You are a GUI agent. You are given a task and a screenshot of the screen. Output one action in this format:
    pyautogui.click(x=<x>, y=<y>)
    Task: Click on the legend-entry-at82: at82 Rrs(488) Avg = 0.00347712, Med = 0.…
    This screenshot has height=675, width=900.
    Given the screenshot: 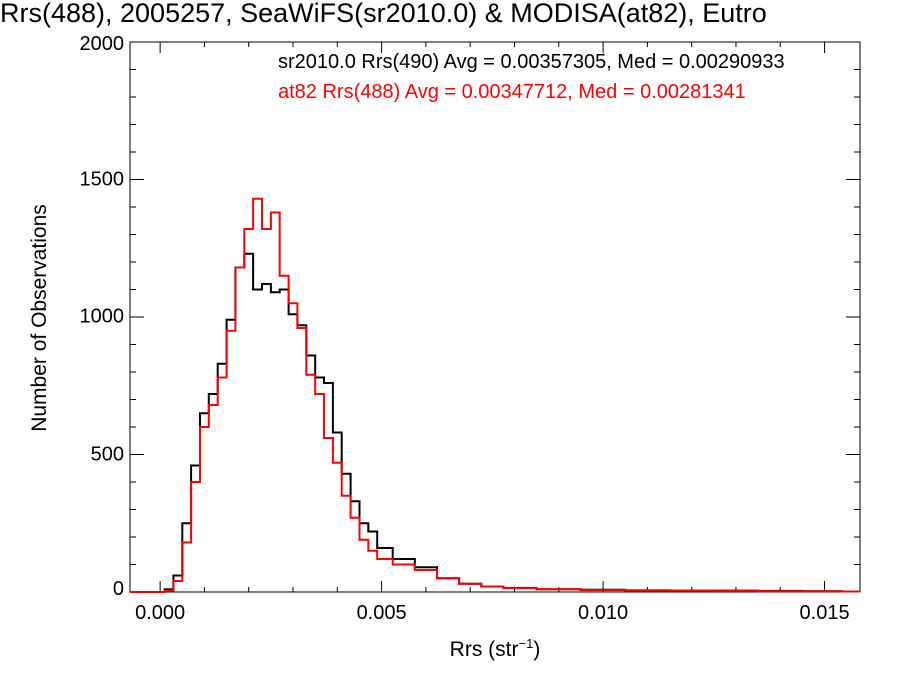 What is the action you would take?
    pyautogui.click(x=512, y=92)
    